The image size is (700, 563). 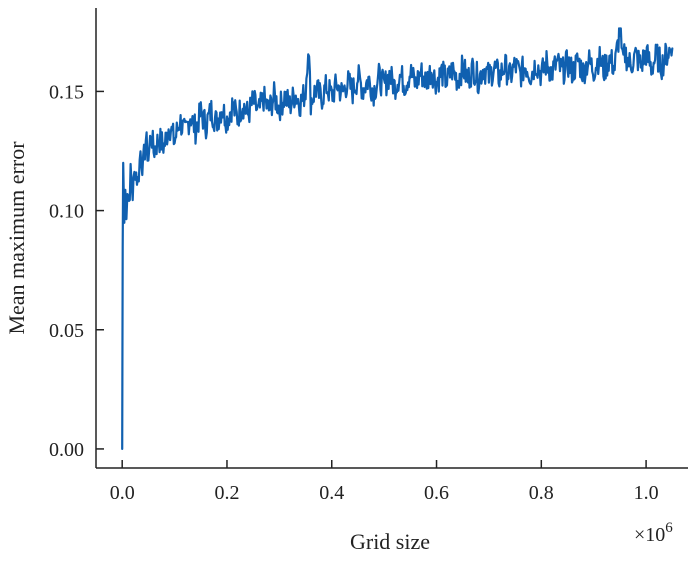 I want to click on x-scale-base: ×10, so click(x=649, y=535).